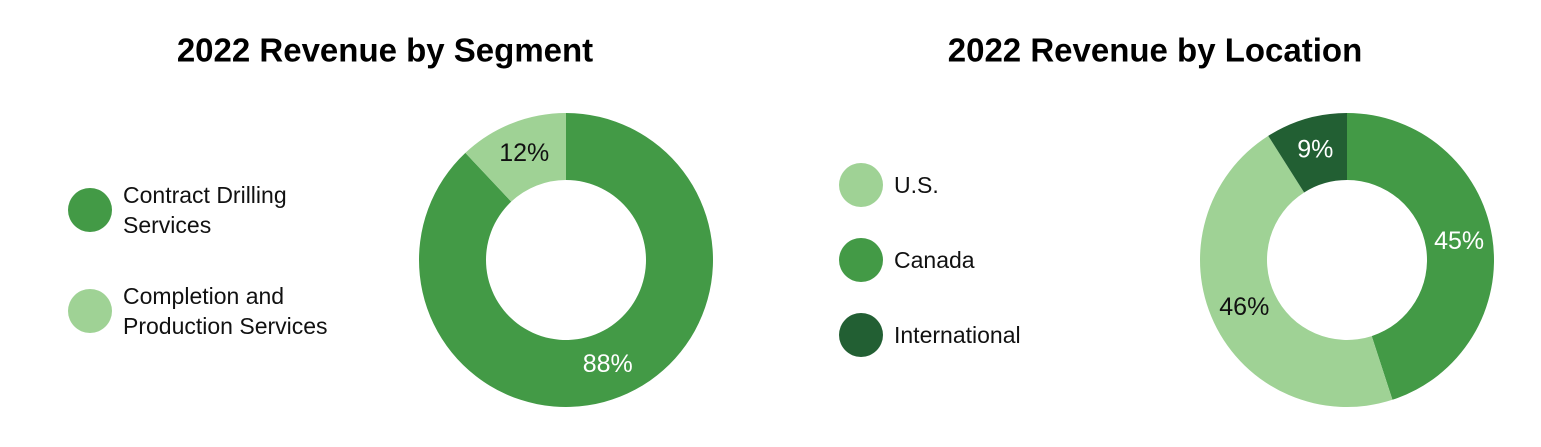  What do you see at coordinates (385, 50) in the screenshot?
I see `chart-title: 2022 Revenue by Segment` at bounding box center [385, 50].